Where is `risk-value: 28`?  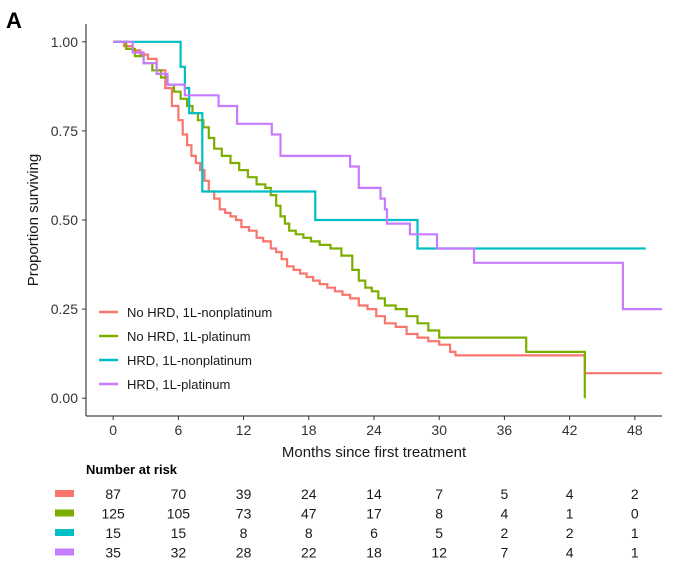 risk-value: 28 is located at coordinates (244, 553).